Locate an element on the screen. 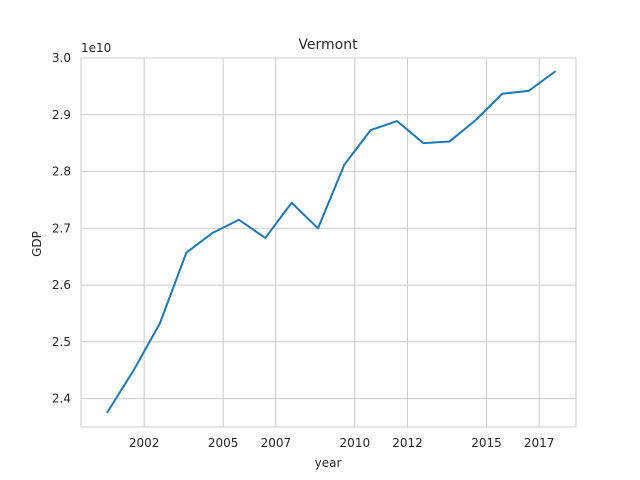  y-tick-labels: 2.4 2.5 2.6 2.7 2.8 2.9 3.0 is located at coordinates (61, 228).